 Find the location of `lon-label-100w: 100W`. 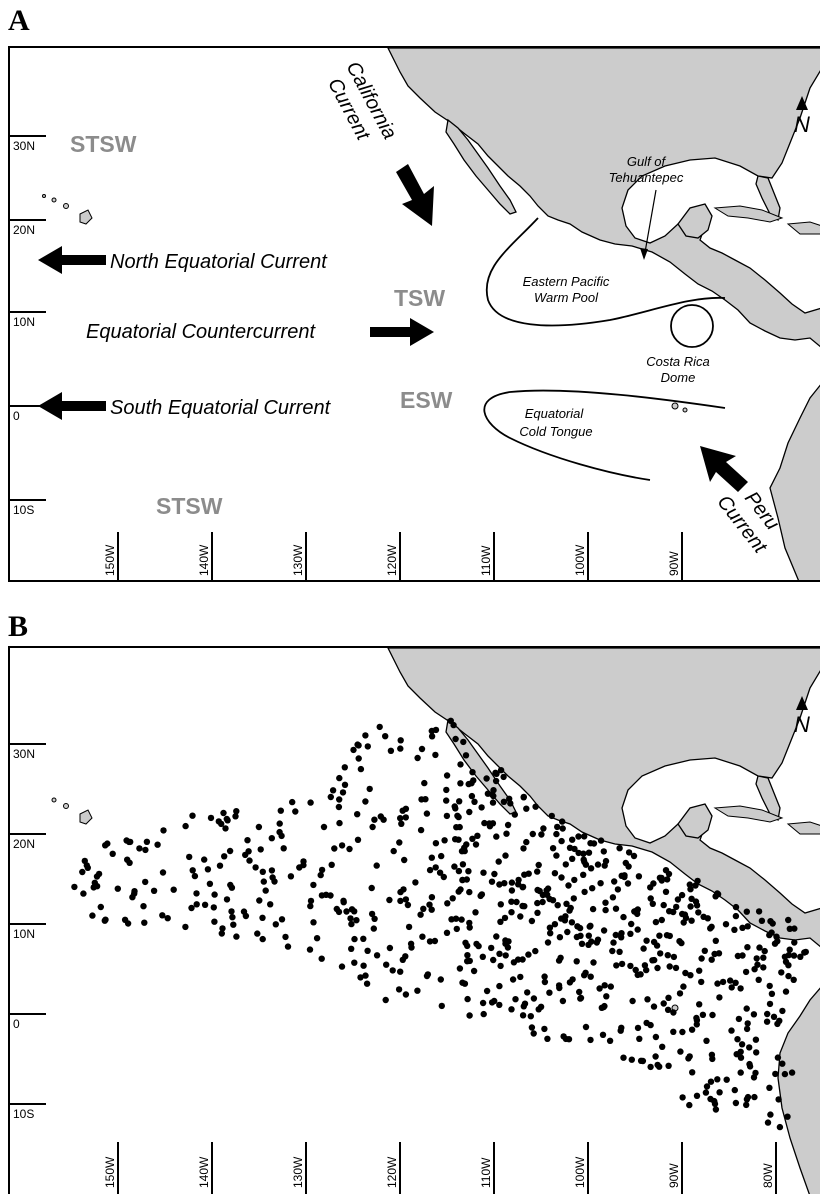

lon-label-100w: 100W is located at coordinates (580, 1172).